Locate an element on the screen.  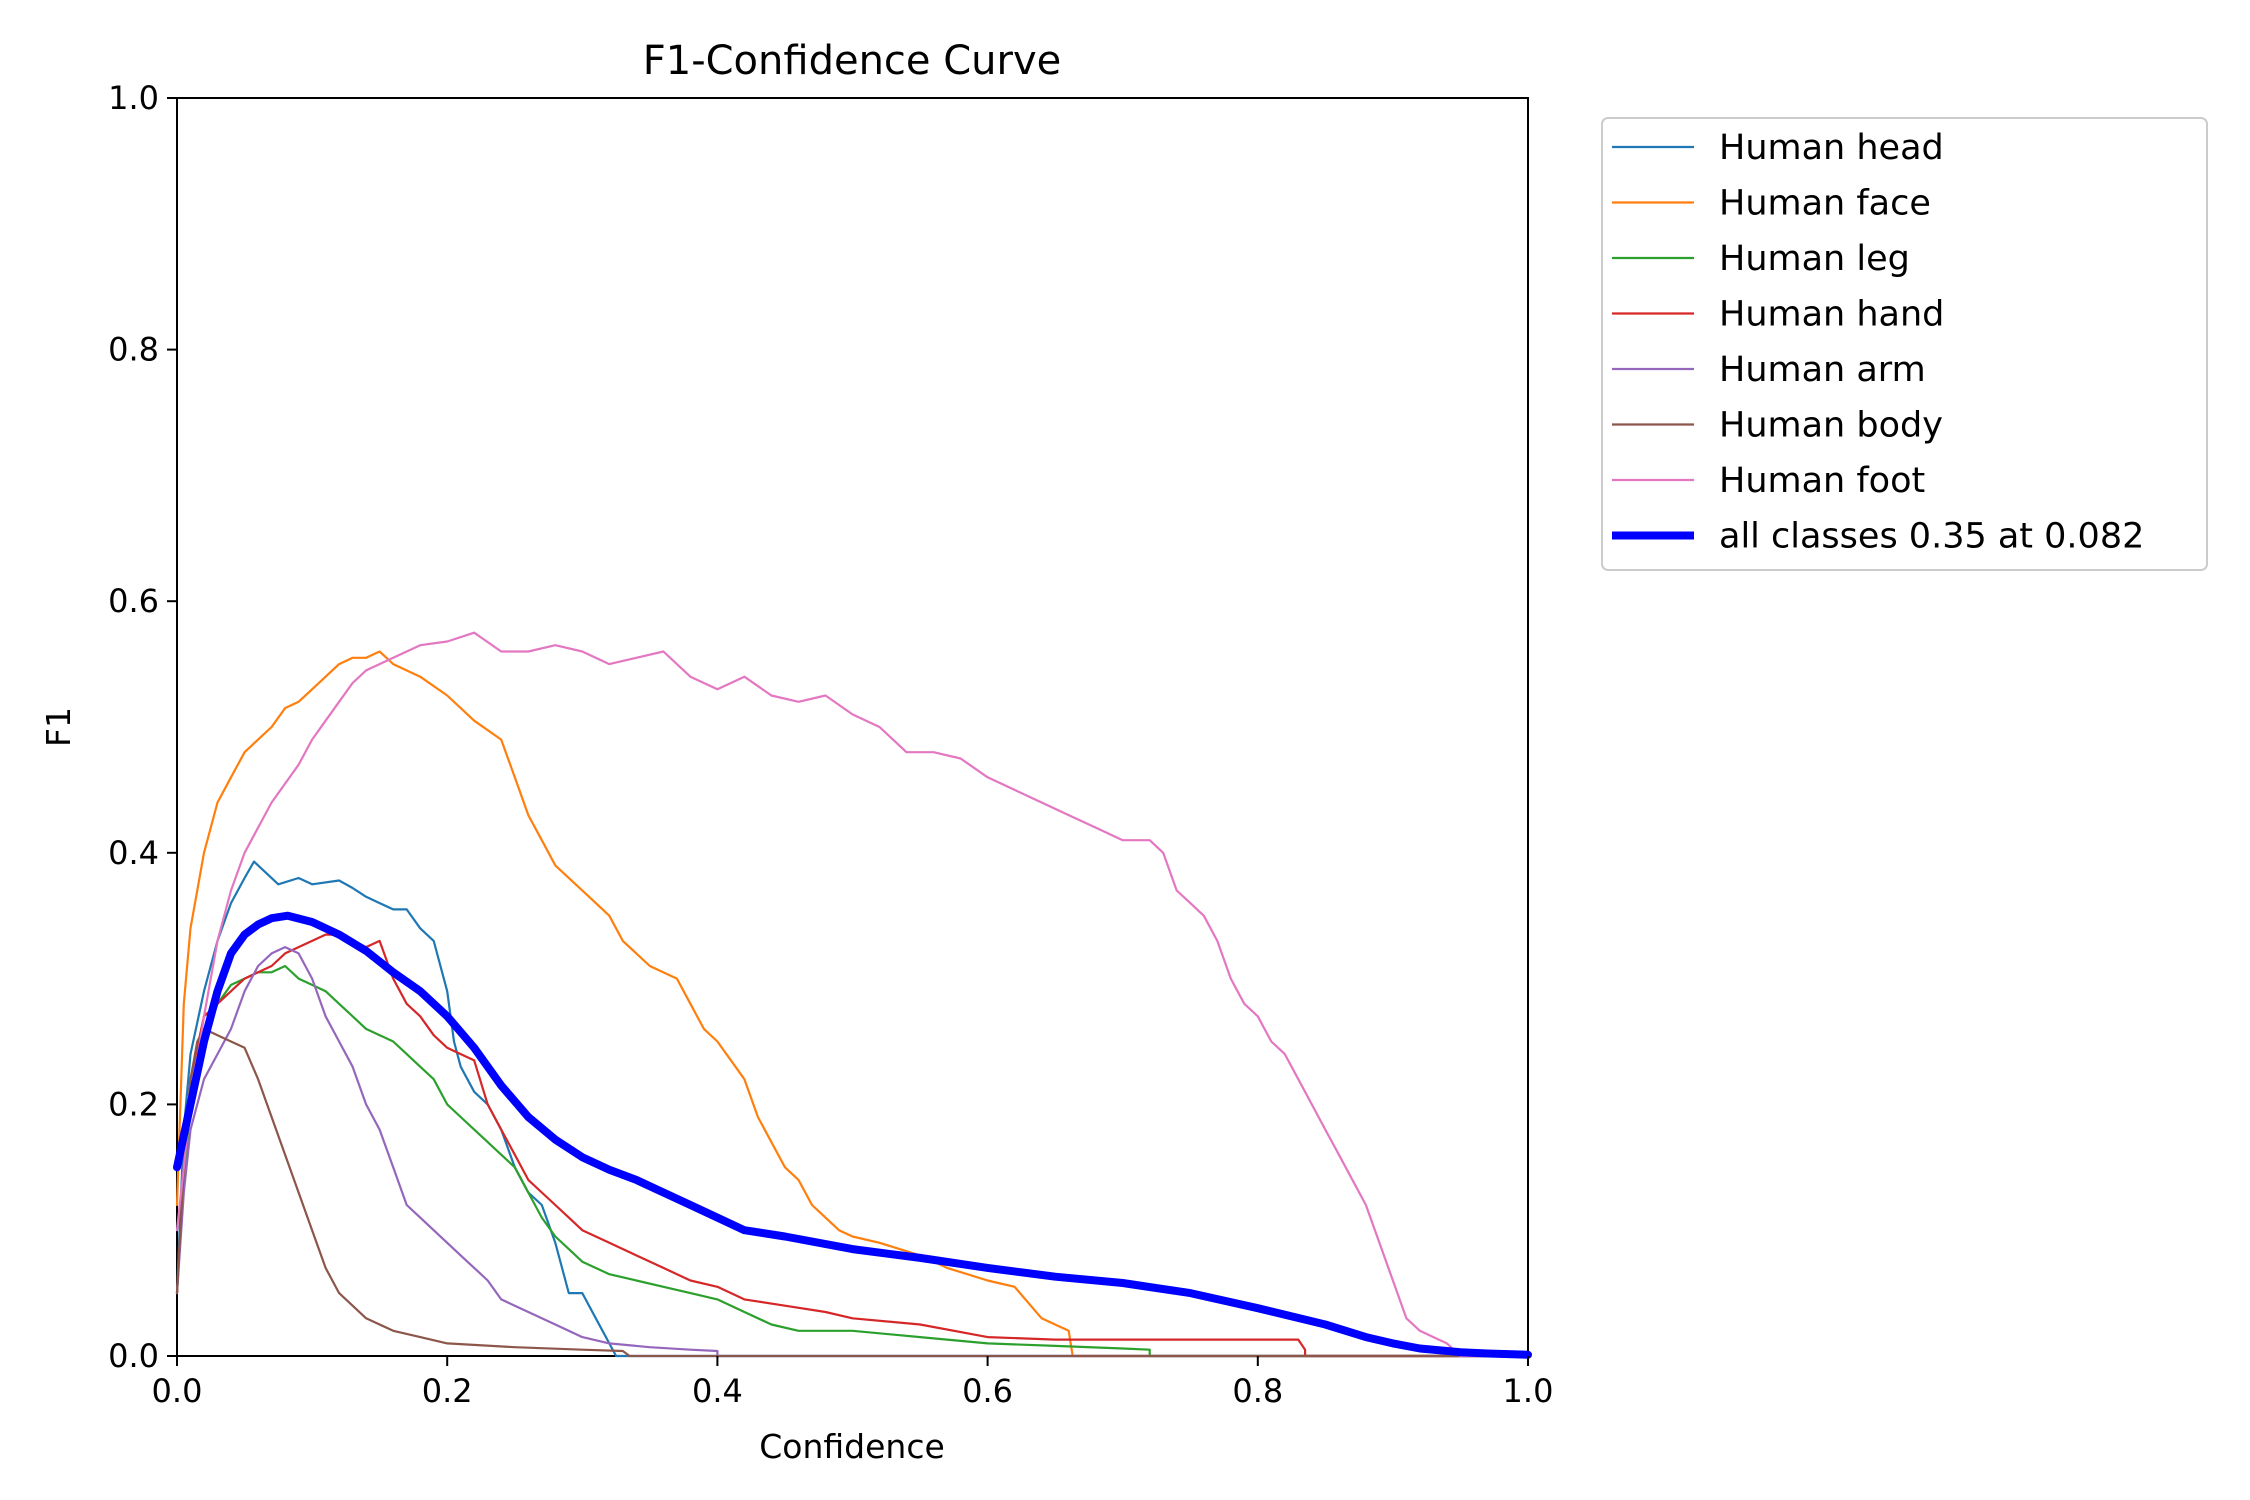
legend-label-all-classes-0-35-at-0-082: all classes 0.35 at 0.082 is located at coordinates (1931, 537).